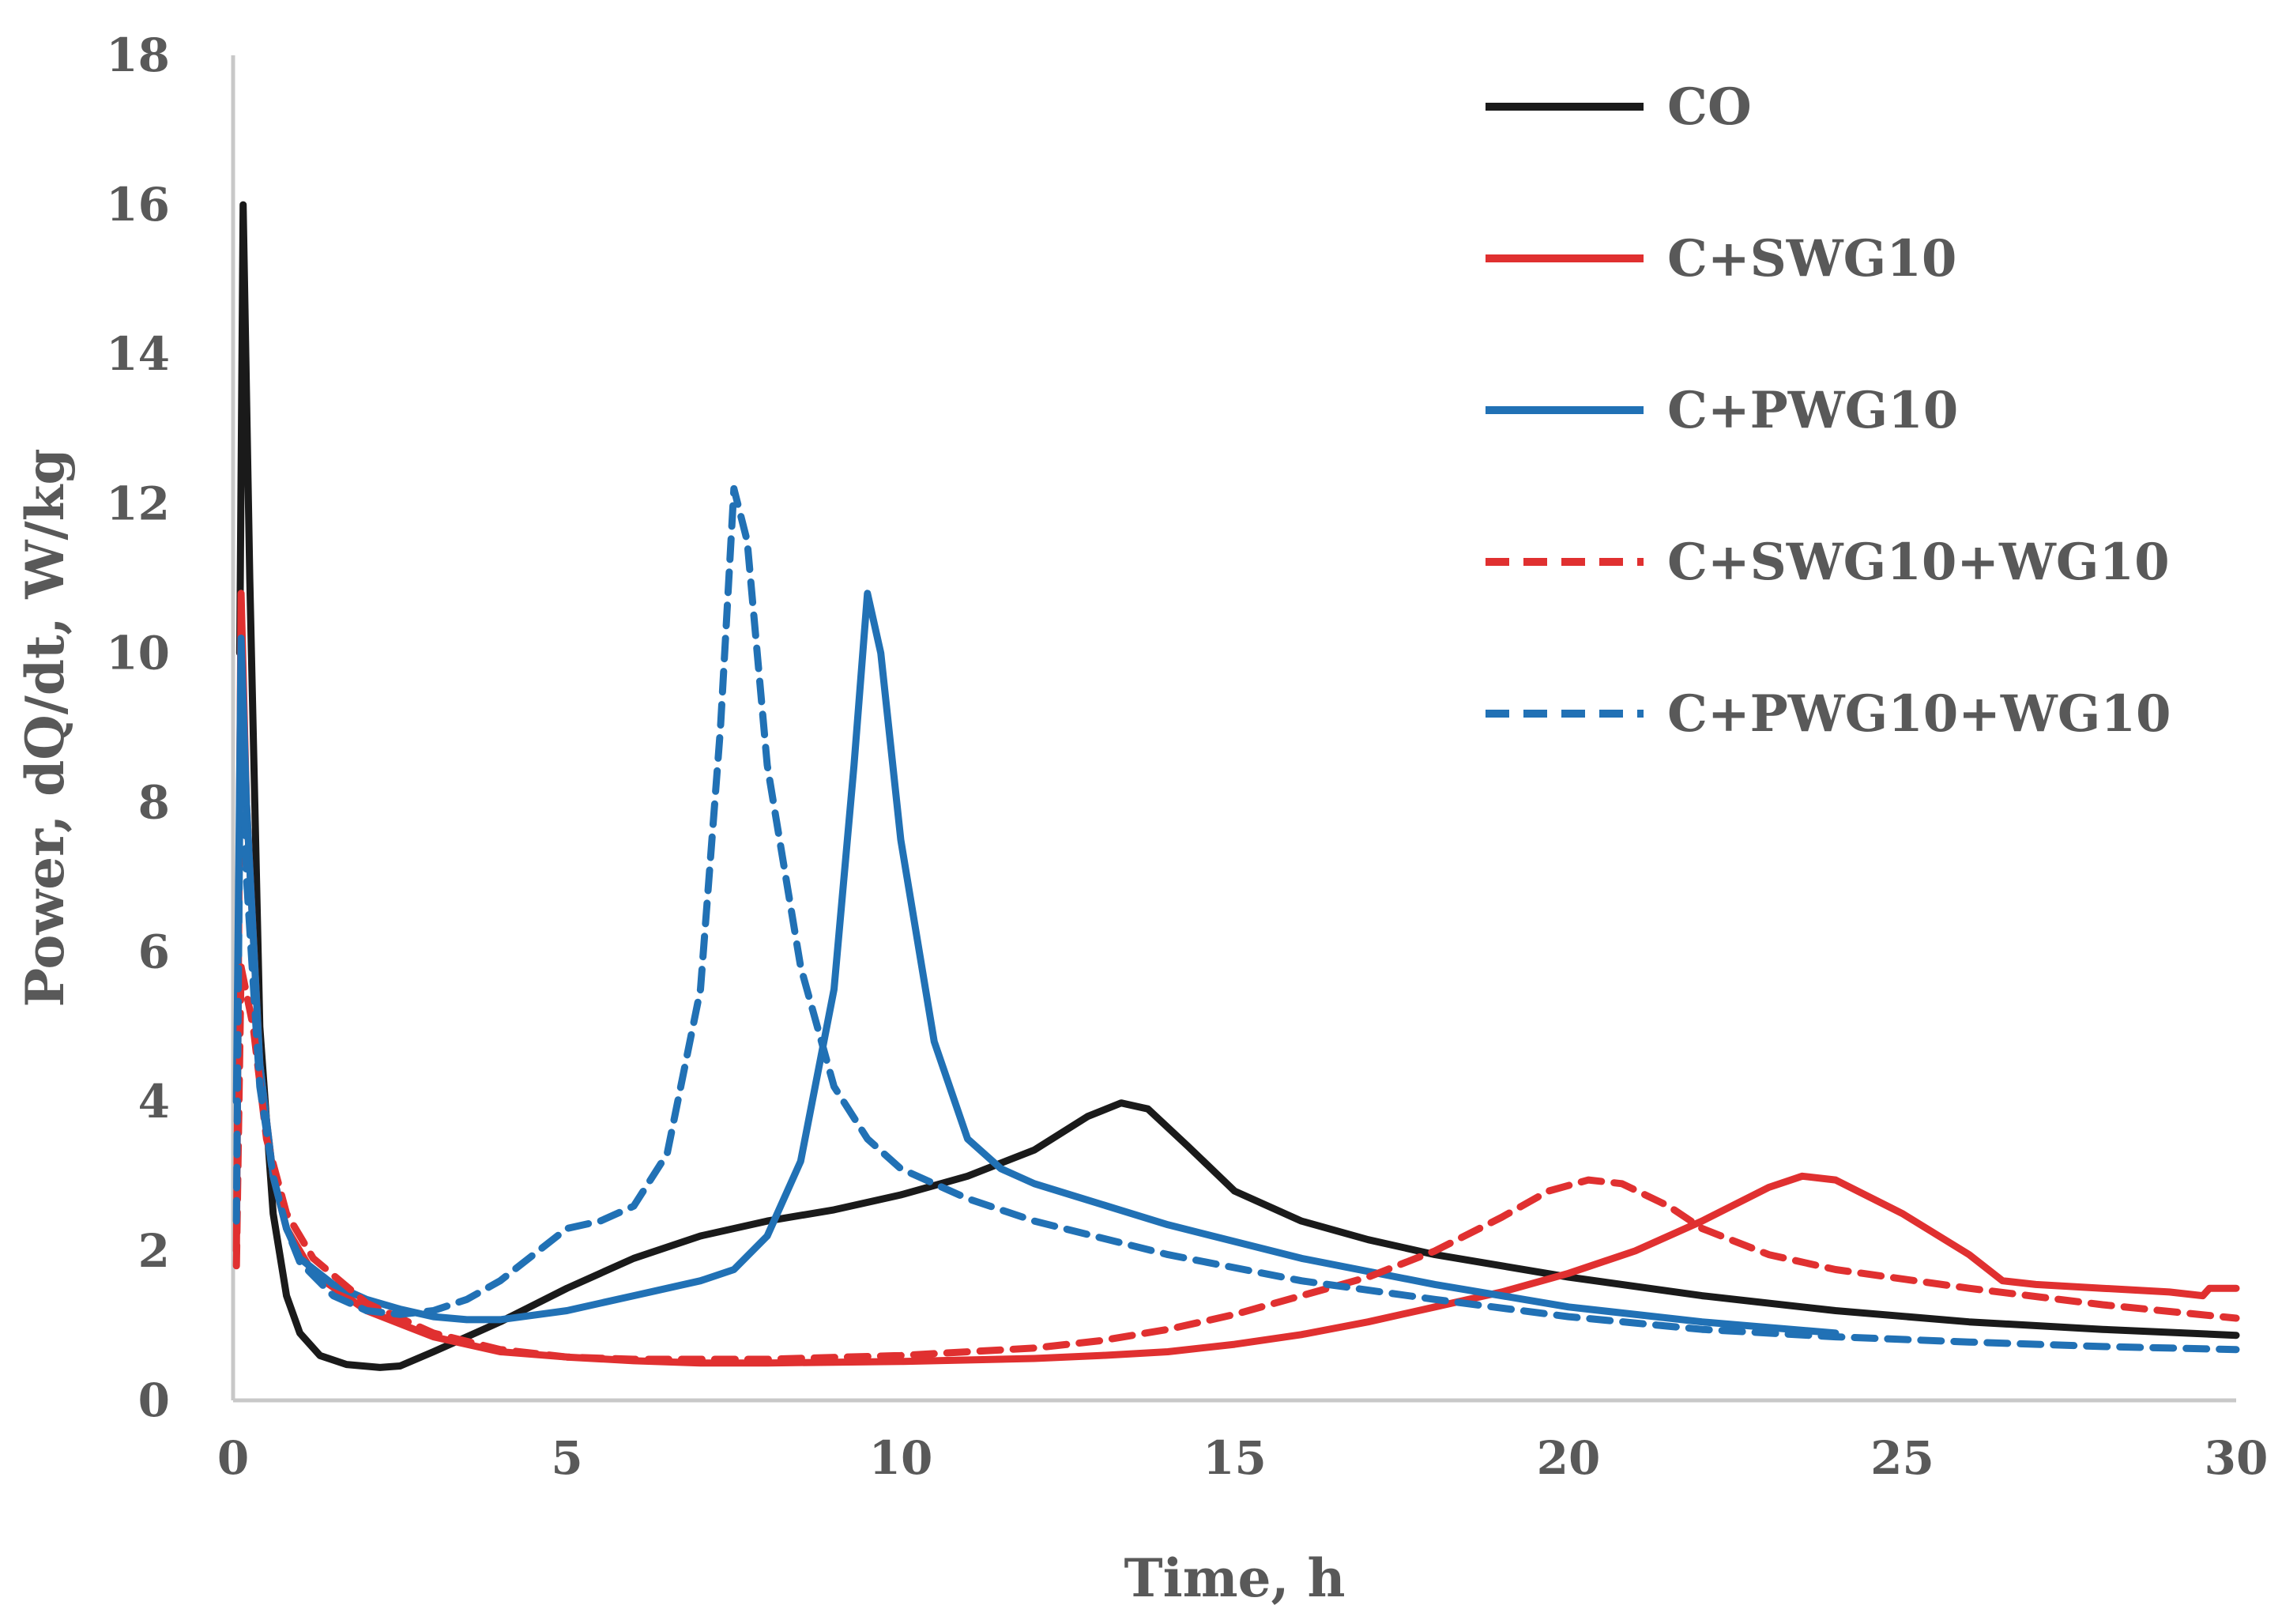  I want to click on legend: CO C+SWG10 C+PWG10 C+SWG10+WG10 C+PWG10+WG10, so click(1828, 410).